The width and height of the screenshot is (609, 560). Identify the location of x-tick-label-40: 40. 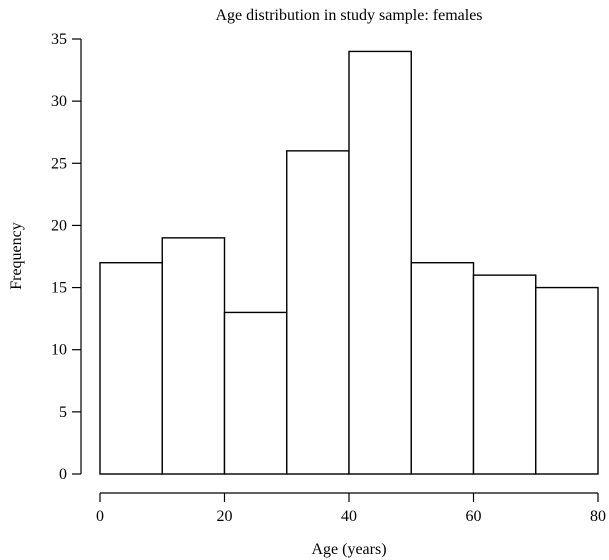
(349, 516).